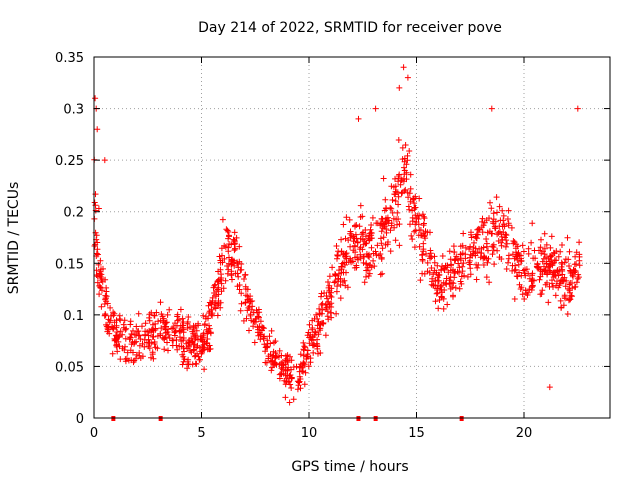  What do you see at coordinates (69, 58) in the screenshot?
I see `y-tick-label: 0.35` at bounding box center [69, 58].